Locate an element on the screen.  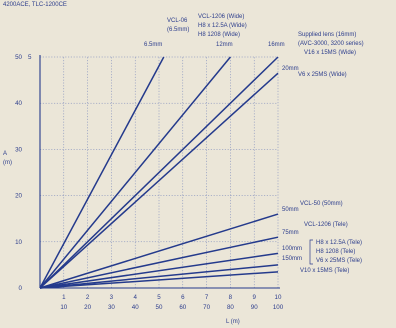
annotation-h8tele-line2: H8 1208 (Tele) is located at coordinates (335, 252).